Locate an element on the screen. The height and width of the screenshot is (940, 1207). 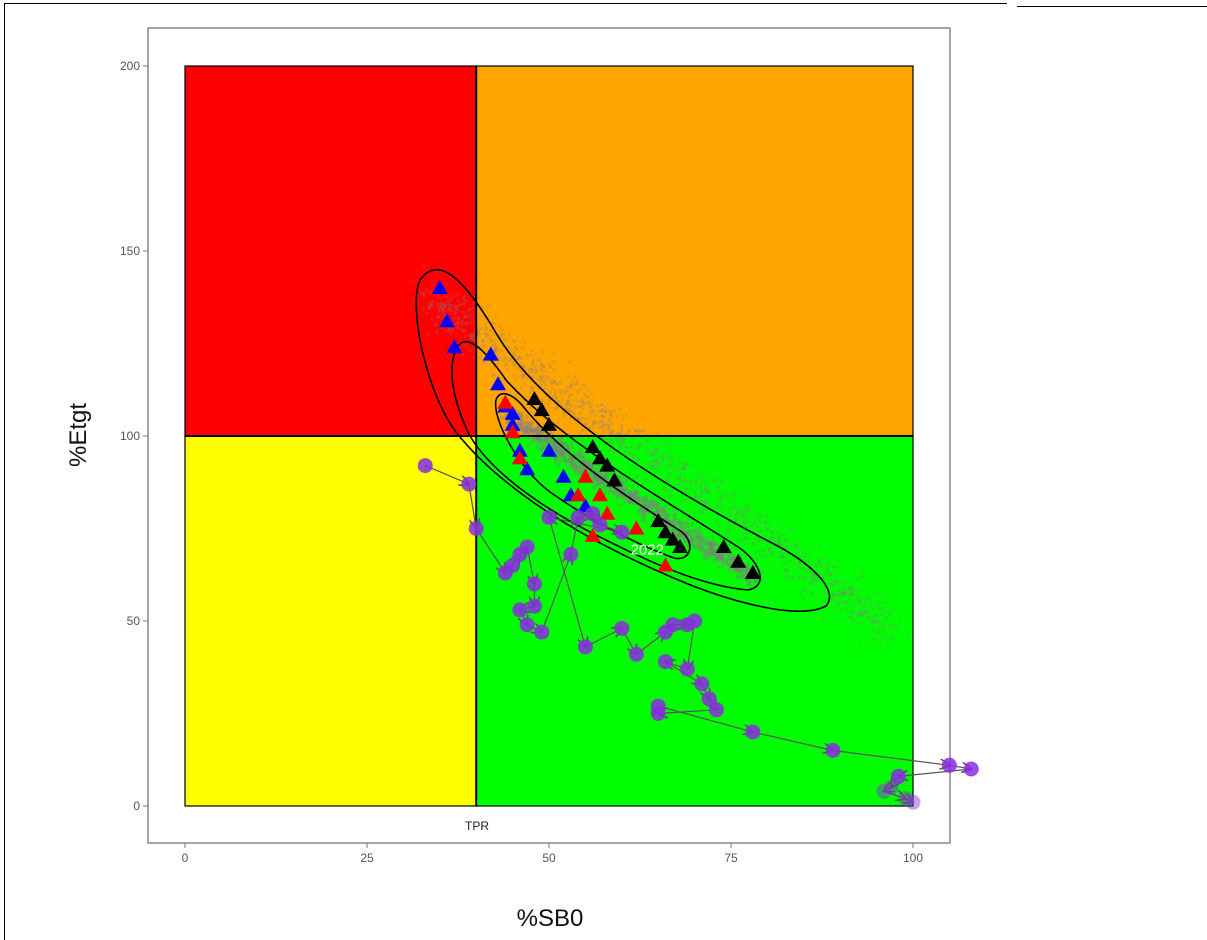
trajectory-arrow is located at coordinates (890, 757).